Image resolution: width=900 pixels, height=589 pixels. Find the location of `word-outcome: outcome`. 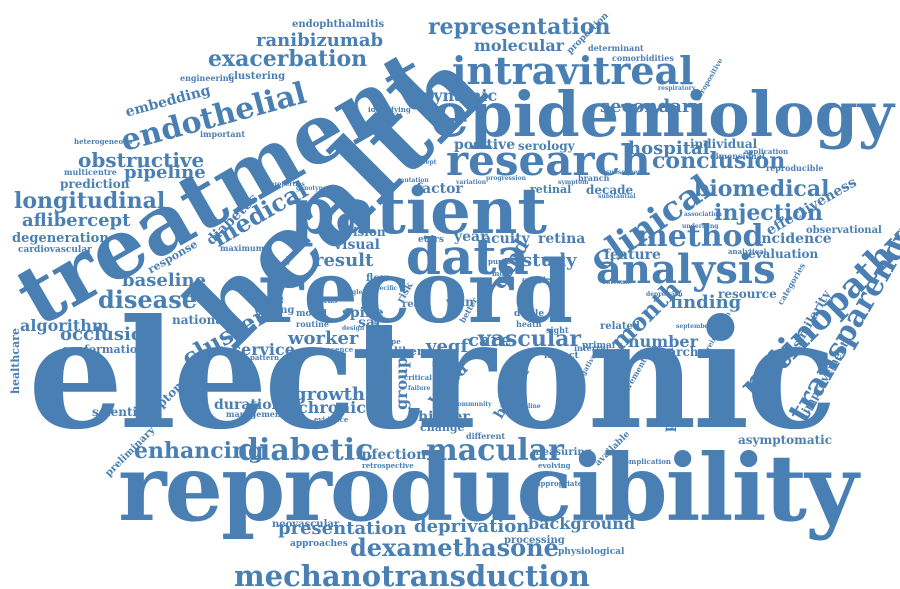

word-outcome: outcome is located at coordinates (616, 282).